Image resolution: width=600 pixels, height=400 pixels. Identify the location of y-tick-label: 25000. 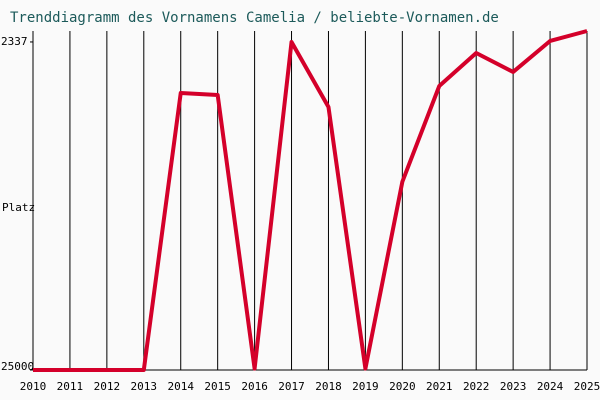
(17, 366).